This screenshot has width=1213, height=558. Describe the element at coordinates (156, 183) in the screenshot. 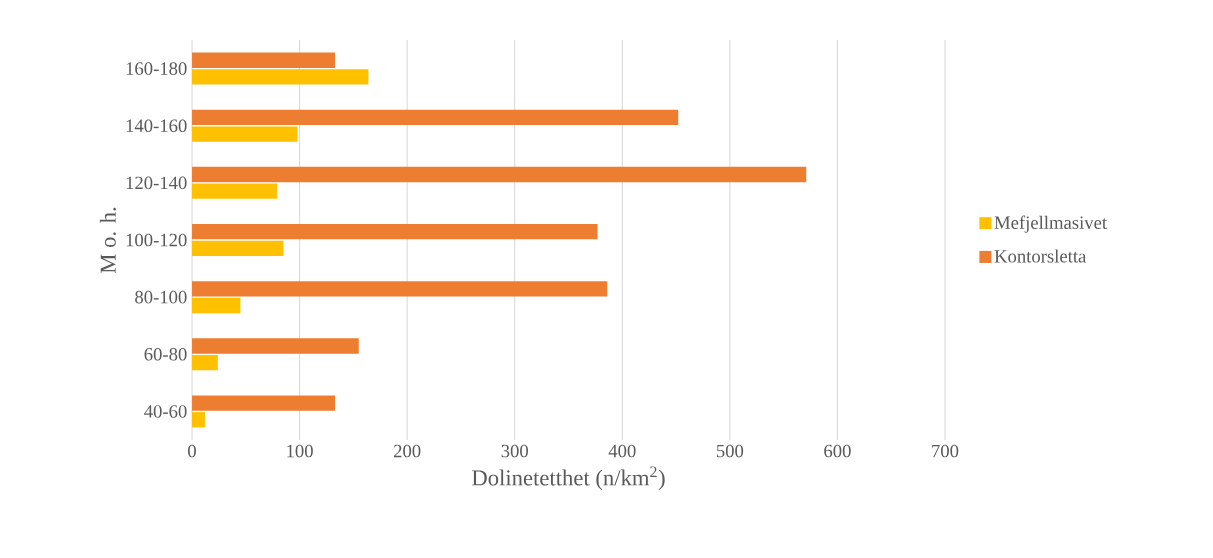

I see `y-tick-label: 120-140` at that location.